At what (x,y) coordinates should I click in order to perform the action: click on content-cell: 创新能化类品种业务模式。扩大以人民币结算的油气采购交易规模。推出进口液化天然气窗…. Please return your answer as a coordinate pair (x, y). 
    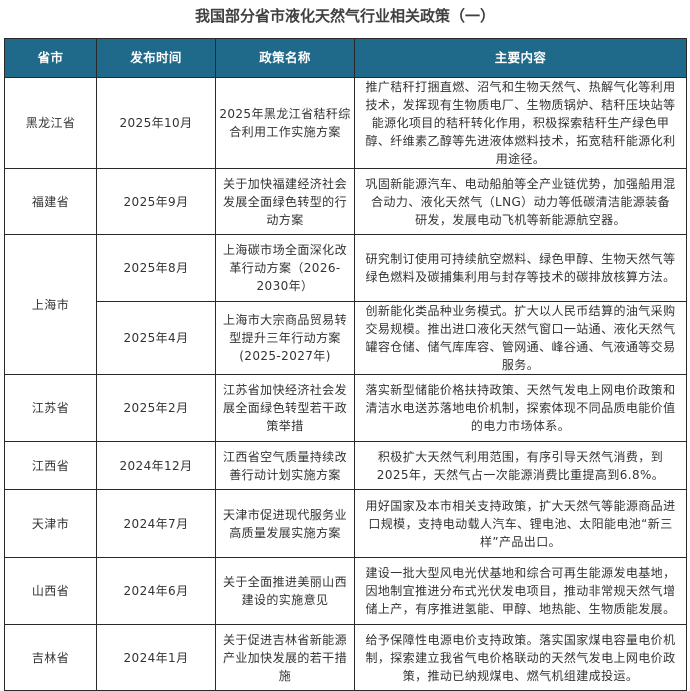
    Looking at the image, I should click on (520, 338).